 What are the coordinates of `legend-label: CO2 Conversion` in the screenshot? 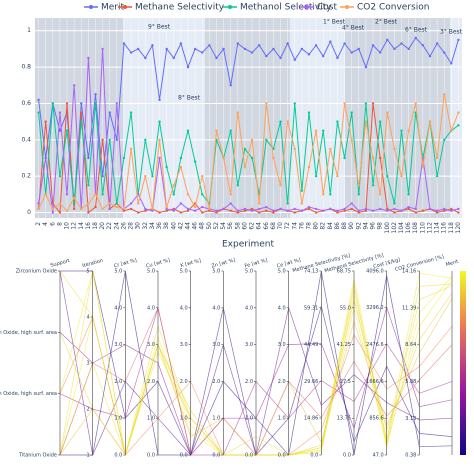 It's located at (393, 8).